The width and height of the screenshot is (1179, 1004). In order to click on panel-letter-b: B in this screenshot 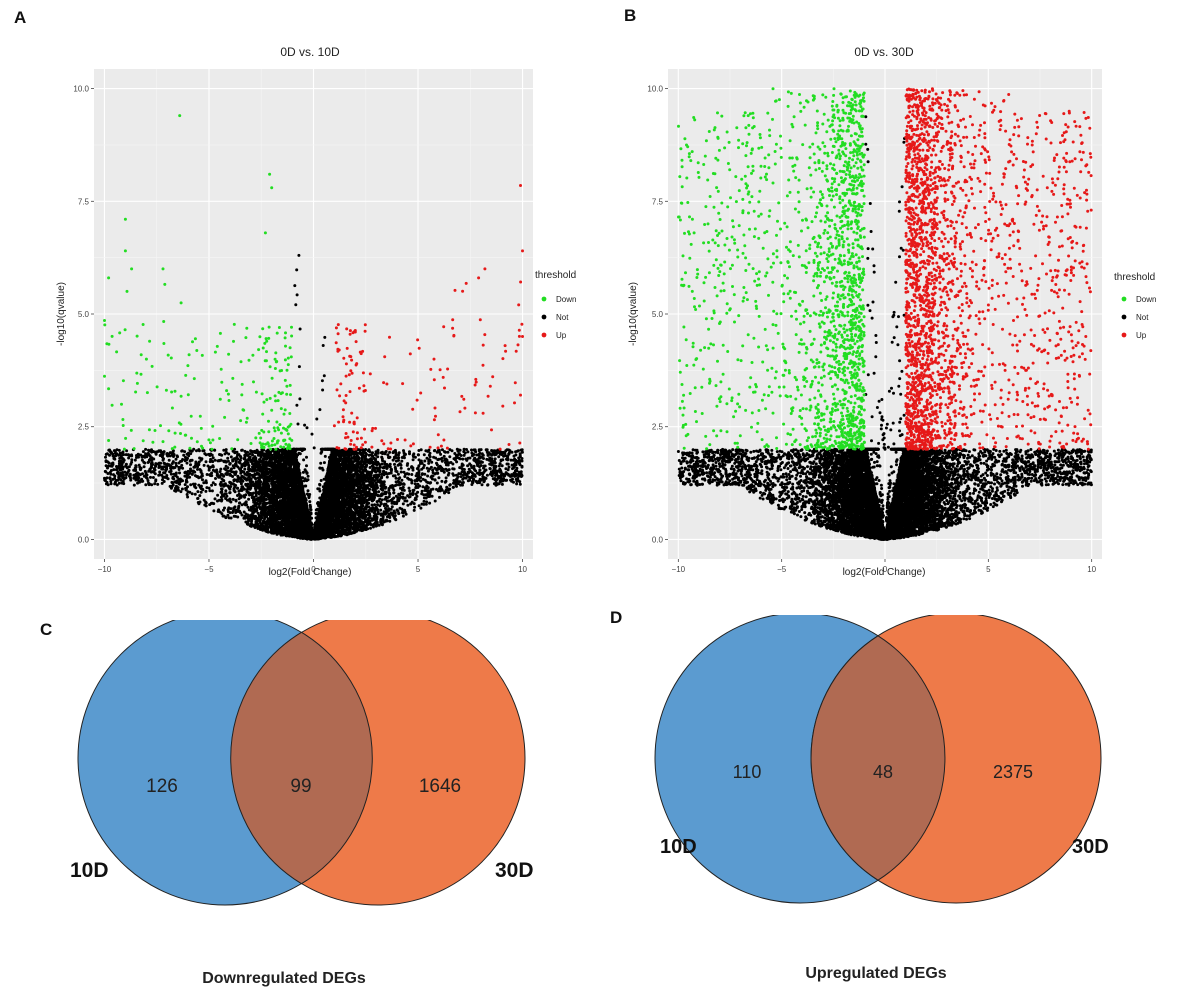, I will do `click(630, 16)`.